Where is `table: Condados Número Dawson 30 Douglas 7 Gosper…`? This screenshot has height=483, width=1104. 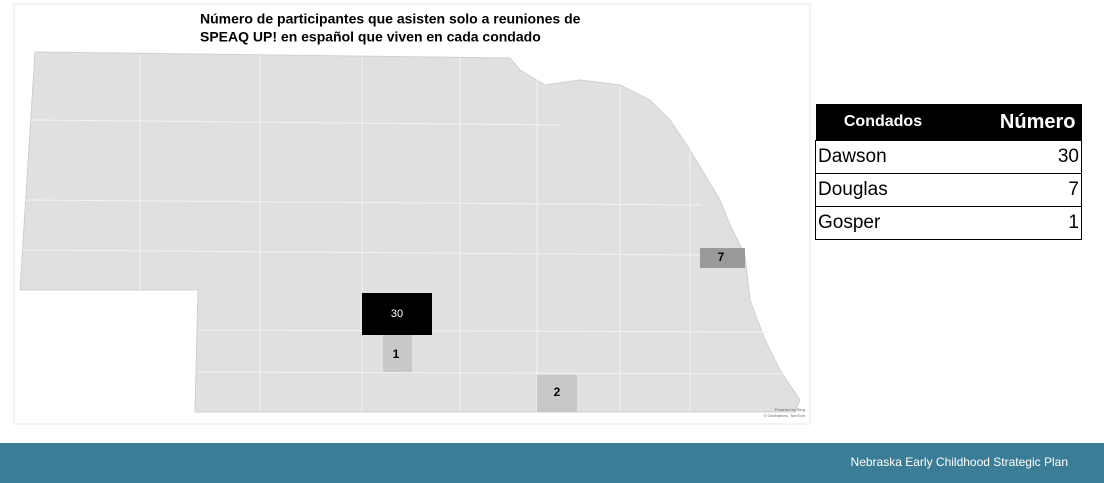 table: Condados Número Dawson 30 Douglas 7 Gosper… is located at coordinates (949, 172).